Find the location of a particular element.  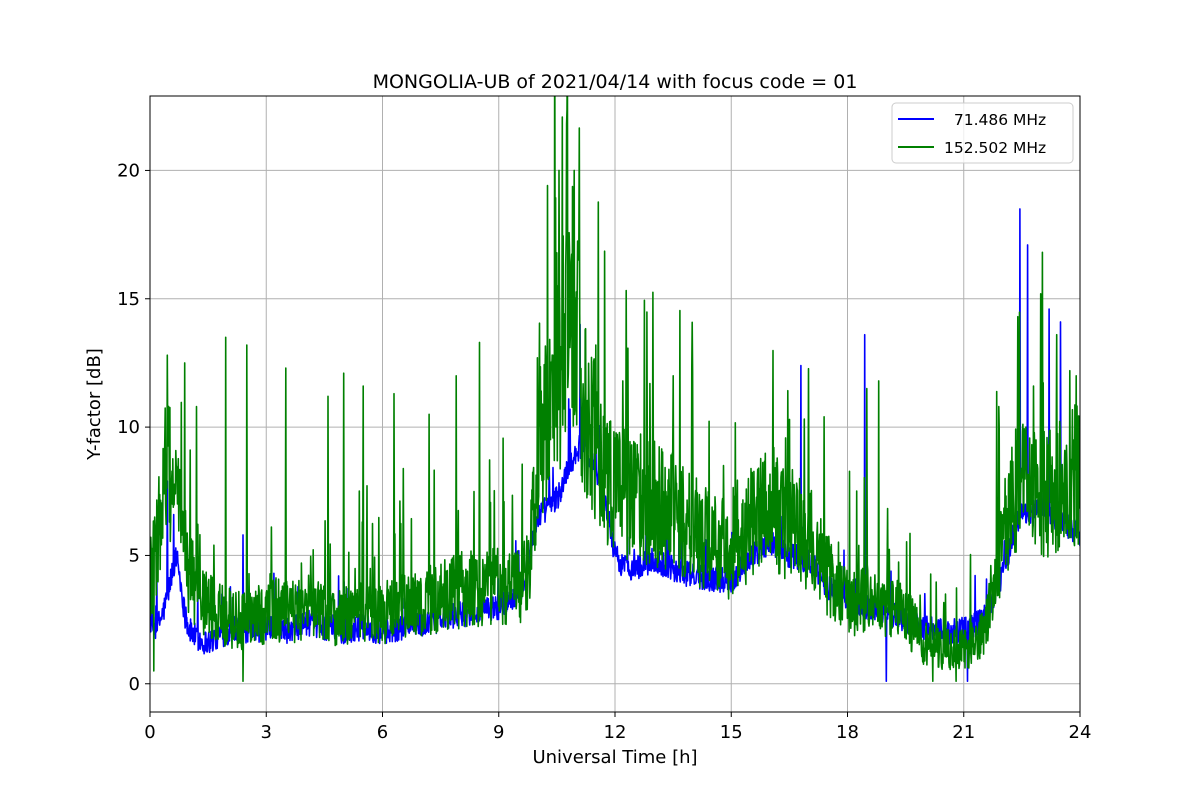

legend: 71.486 MHz 152.502 MHz is located at coordinates (982, 133).